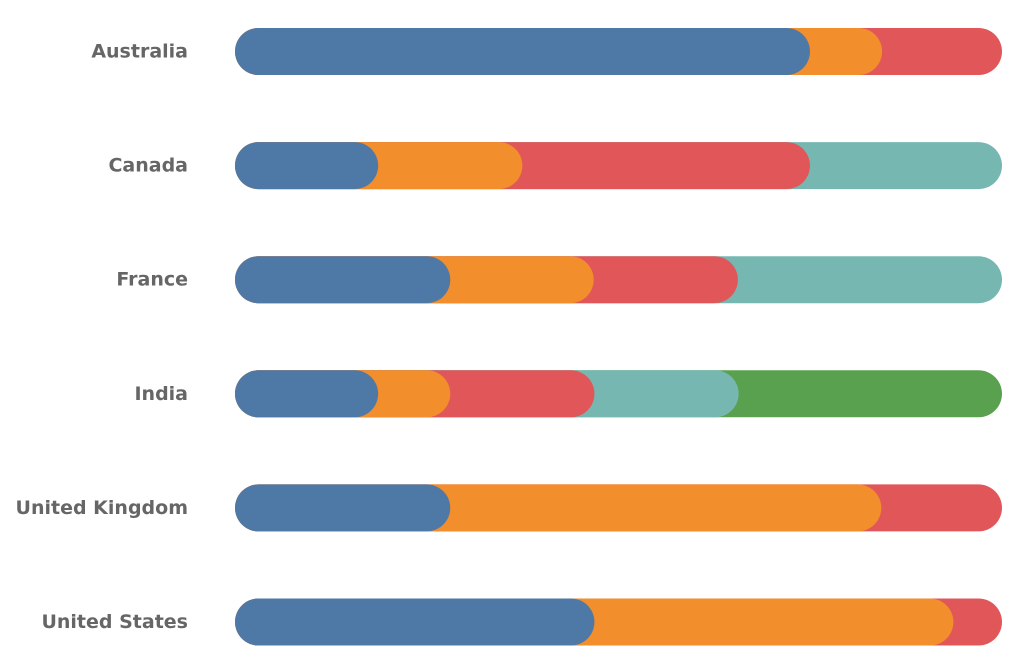 This screenshot has width=1024, height=668. Describe the element at coordinates (618, 622) in the screenshot. I see `bar-row-united-states` at that location.